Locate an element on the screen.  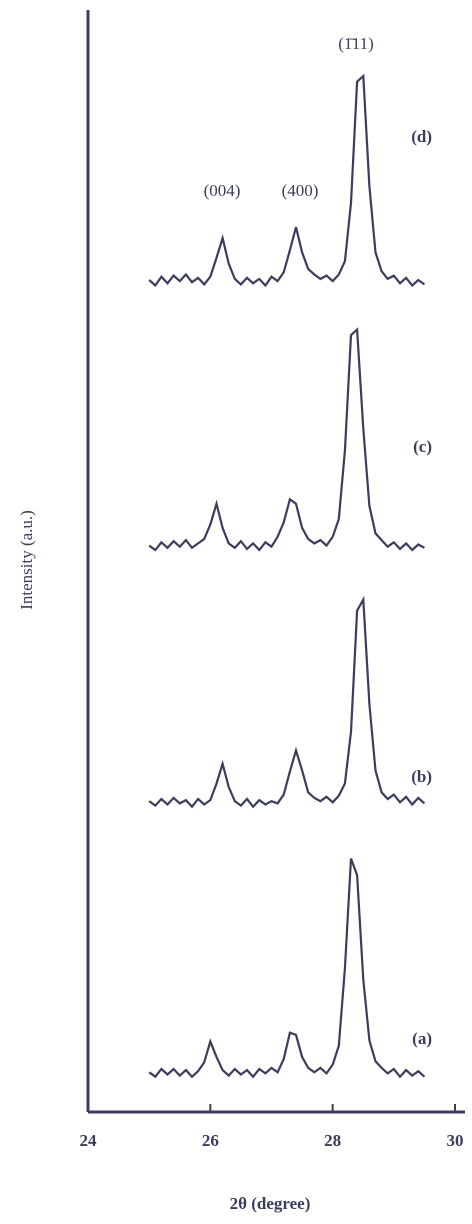
series-label: (c) is located at coordinates (422, 446).